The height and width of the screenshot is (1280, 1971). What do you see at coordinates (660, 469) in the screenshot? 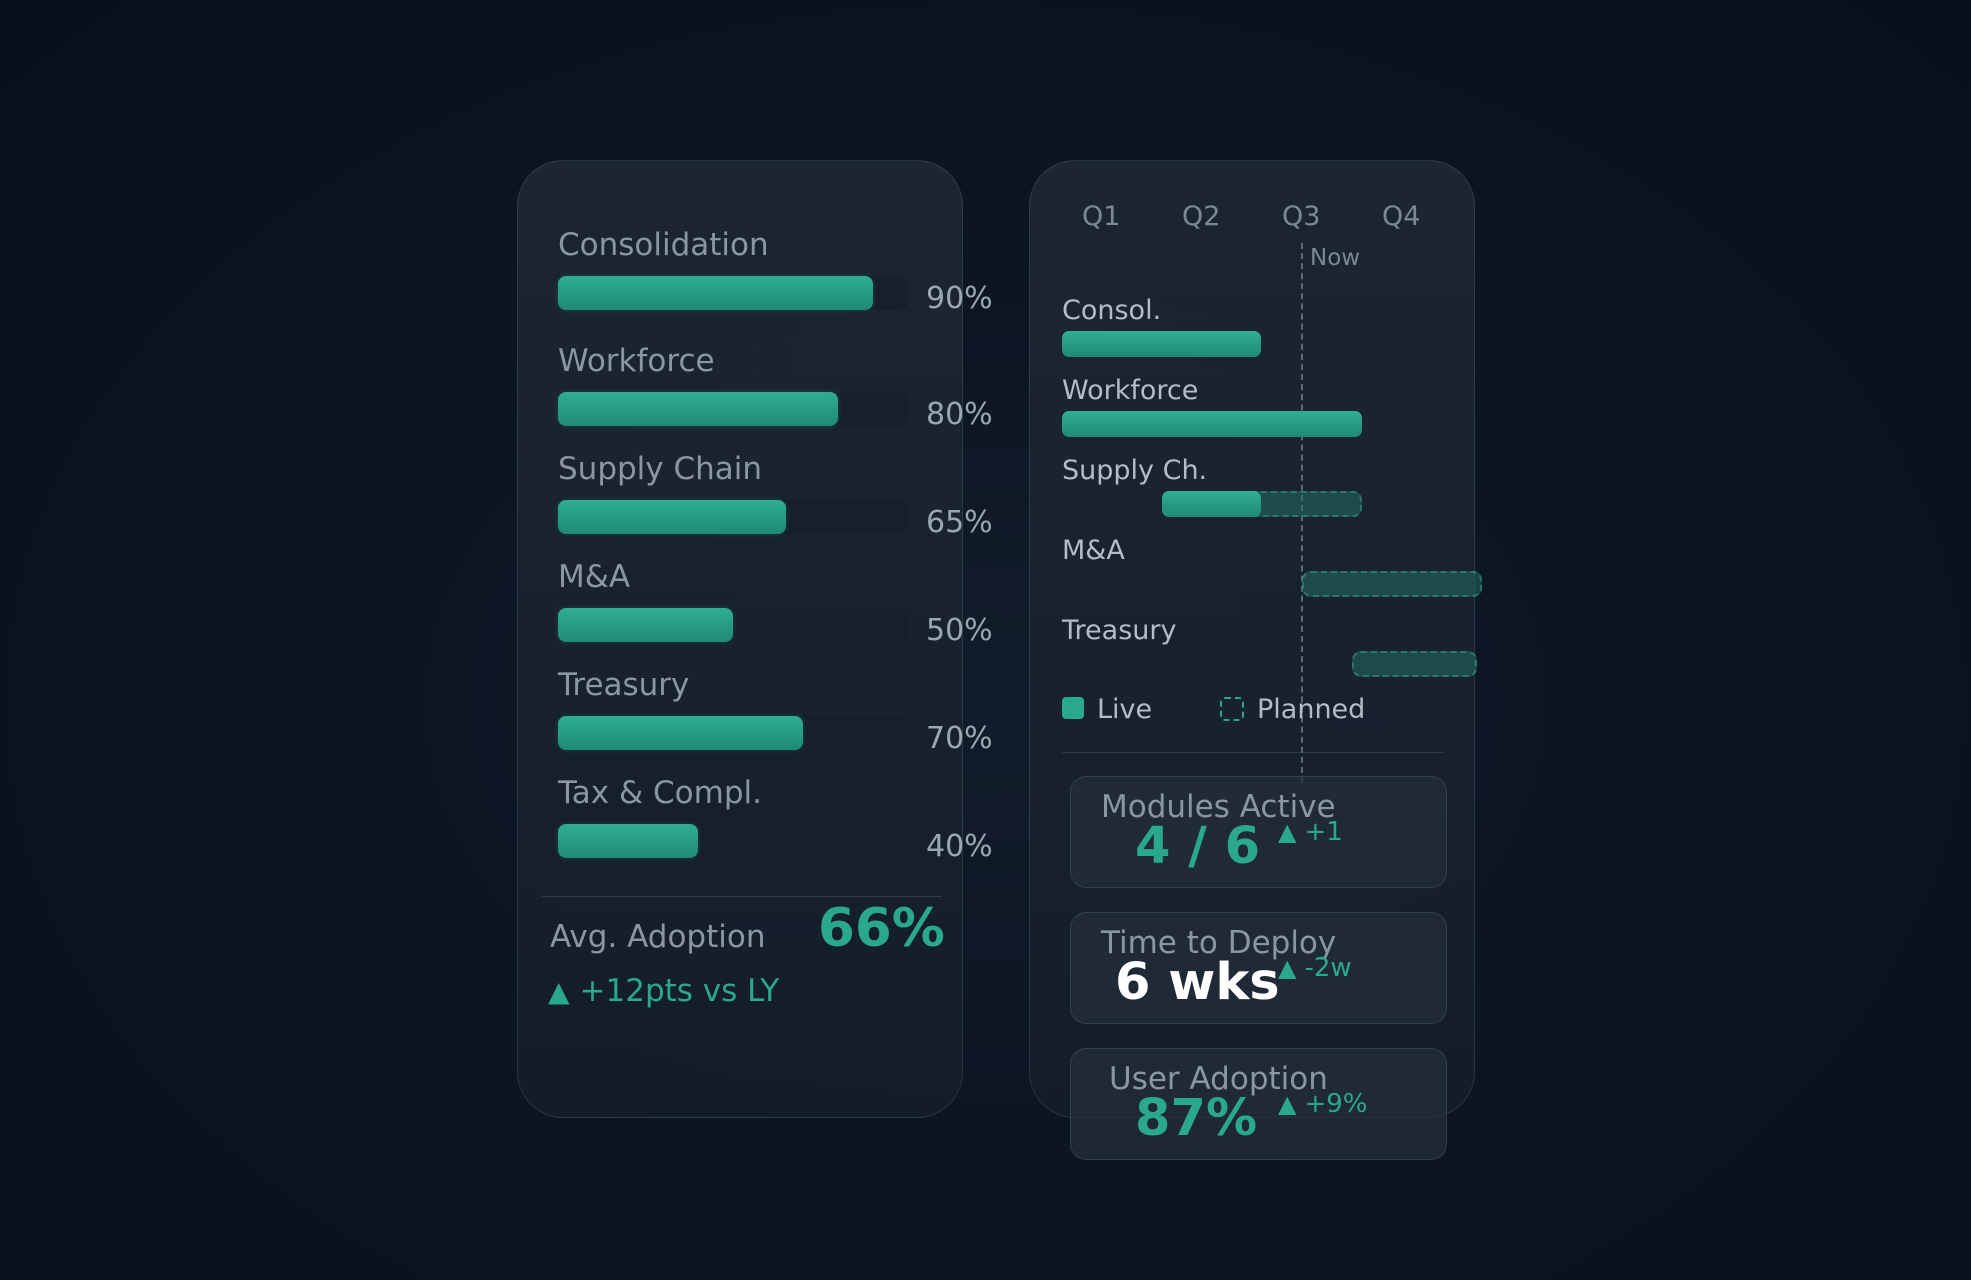
I see `module-label: Supply Chain` at bounding box center [660, 469].